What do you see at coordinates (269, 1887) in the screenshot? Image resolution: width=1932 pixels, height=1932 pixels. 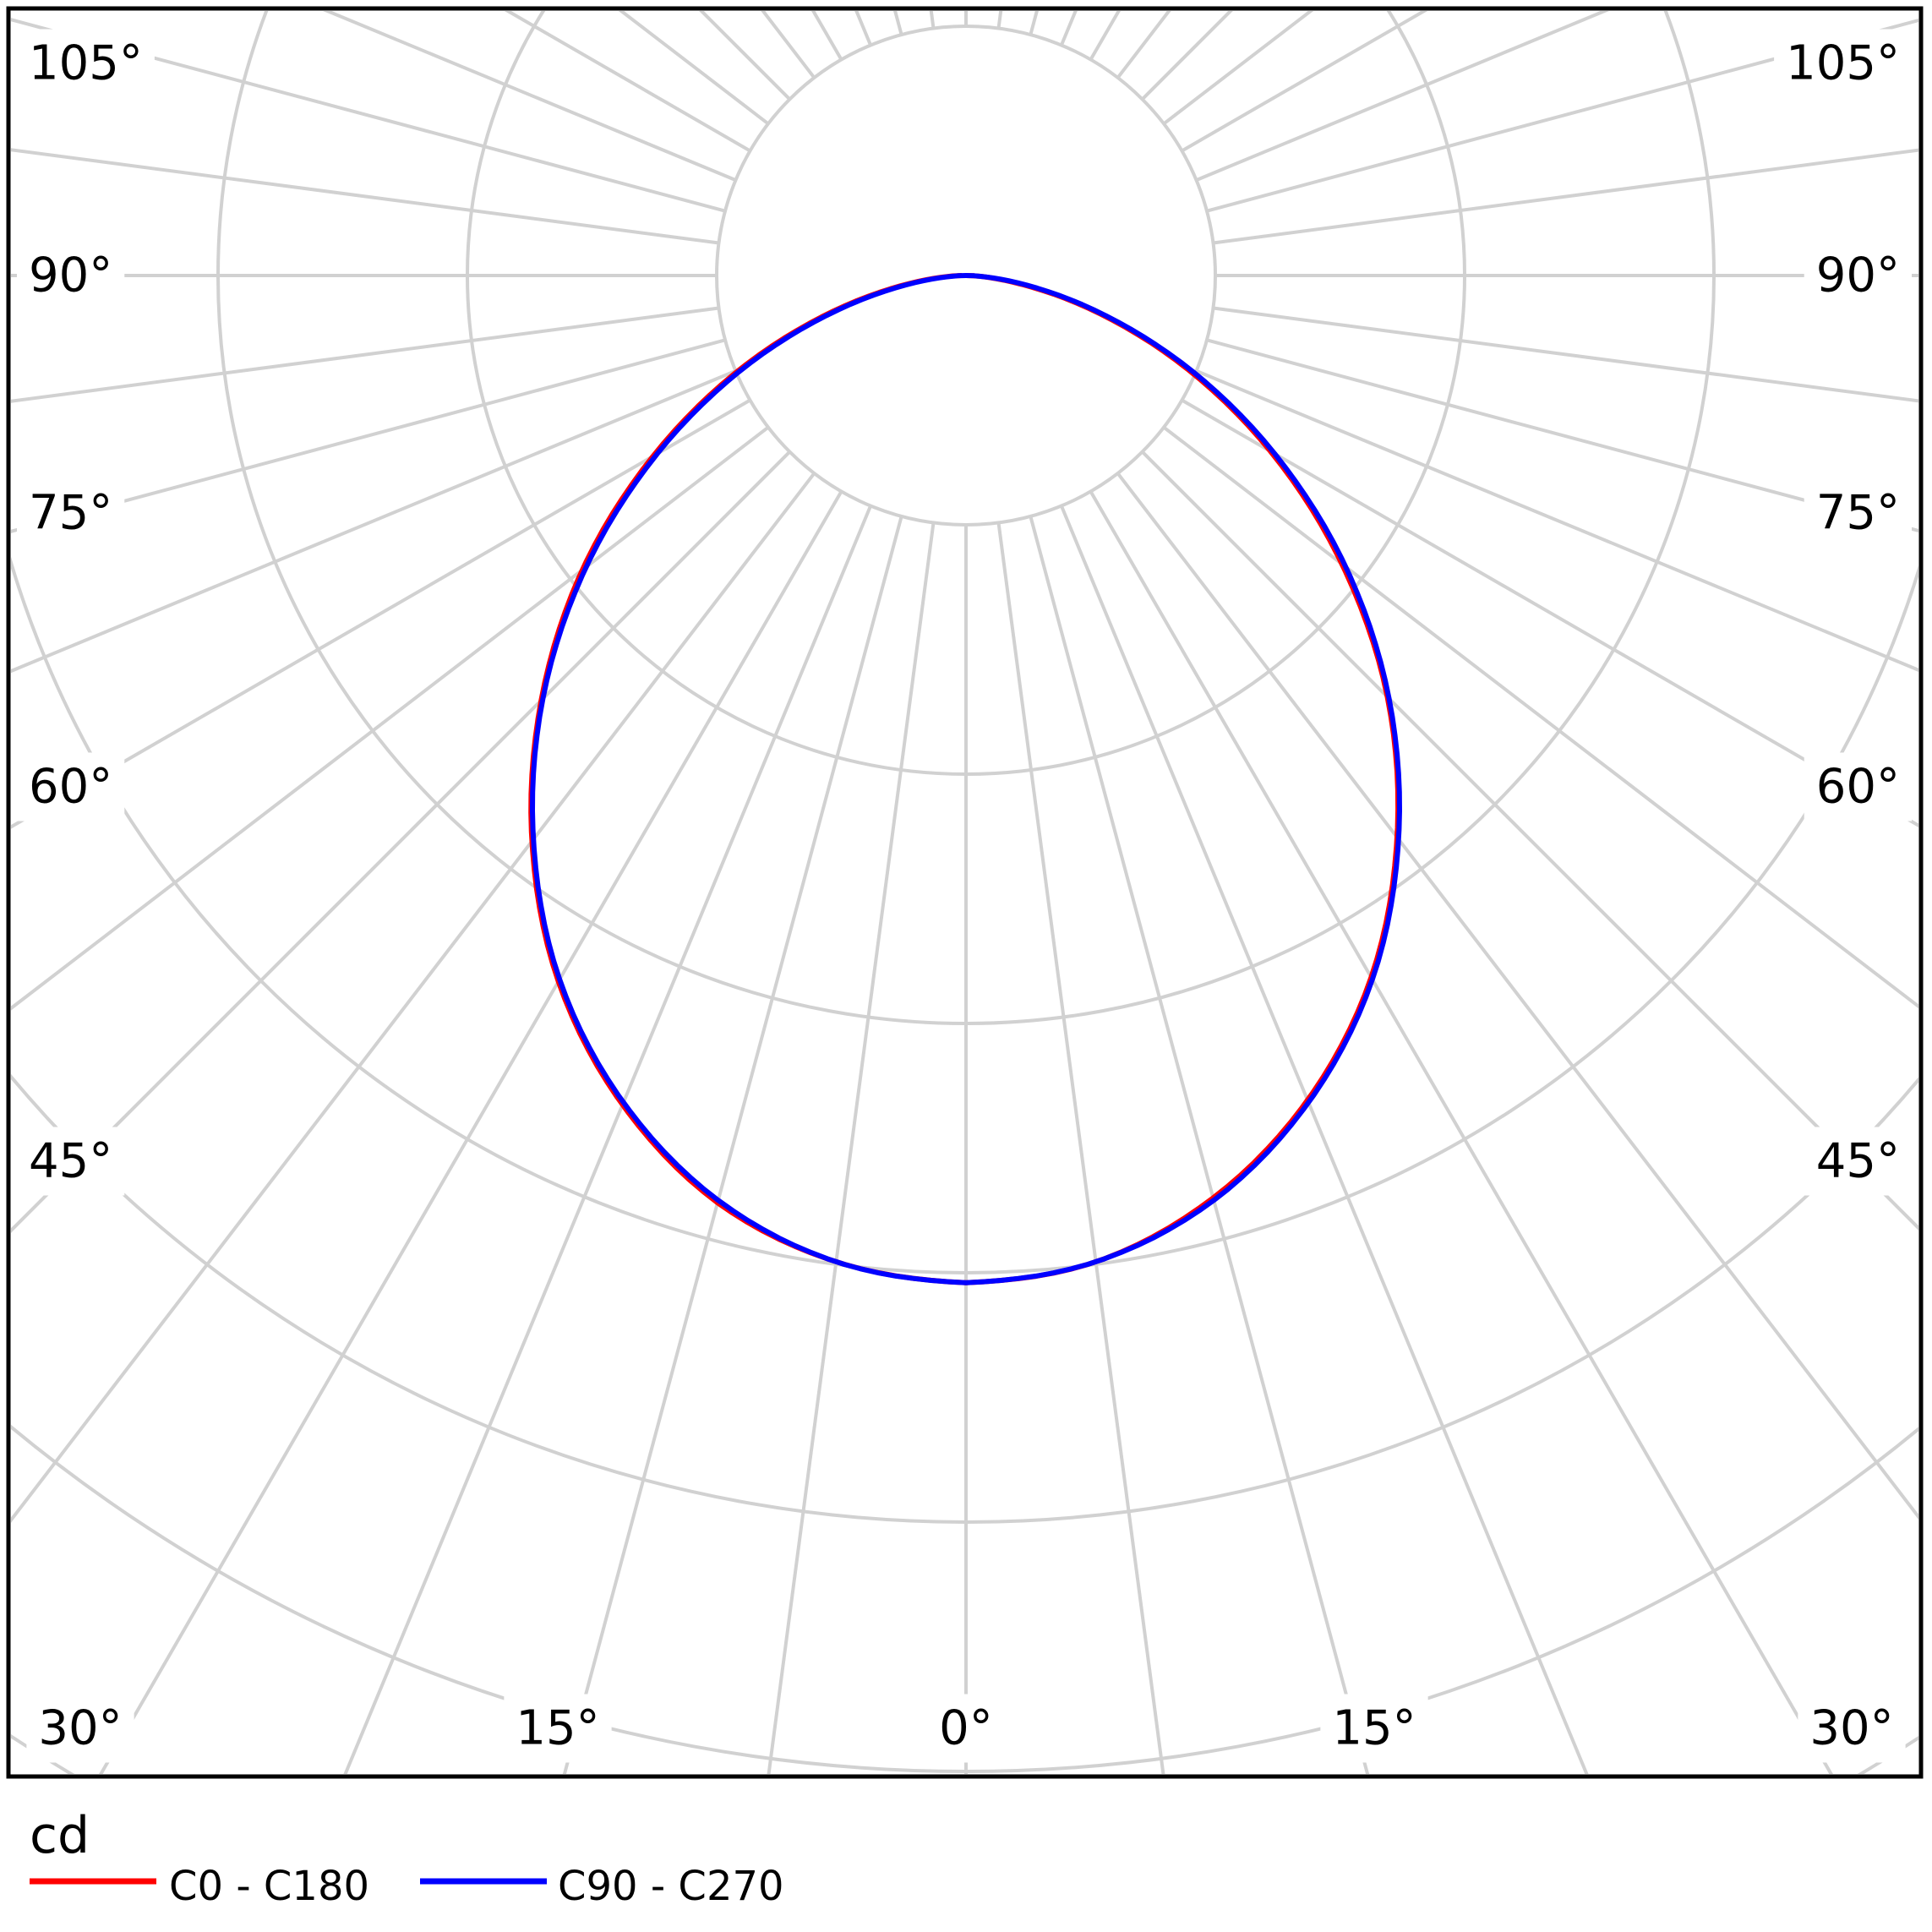 I see `legend-label-c0-c180: C0 - C180` at bounding box center [269, 1887].